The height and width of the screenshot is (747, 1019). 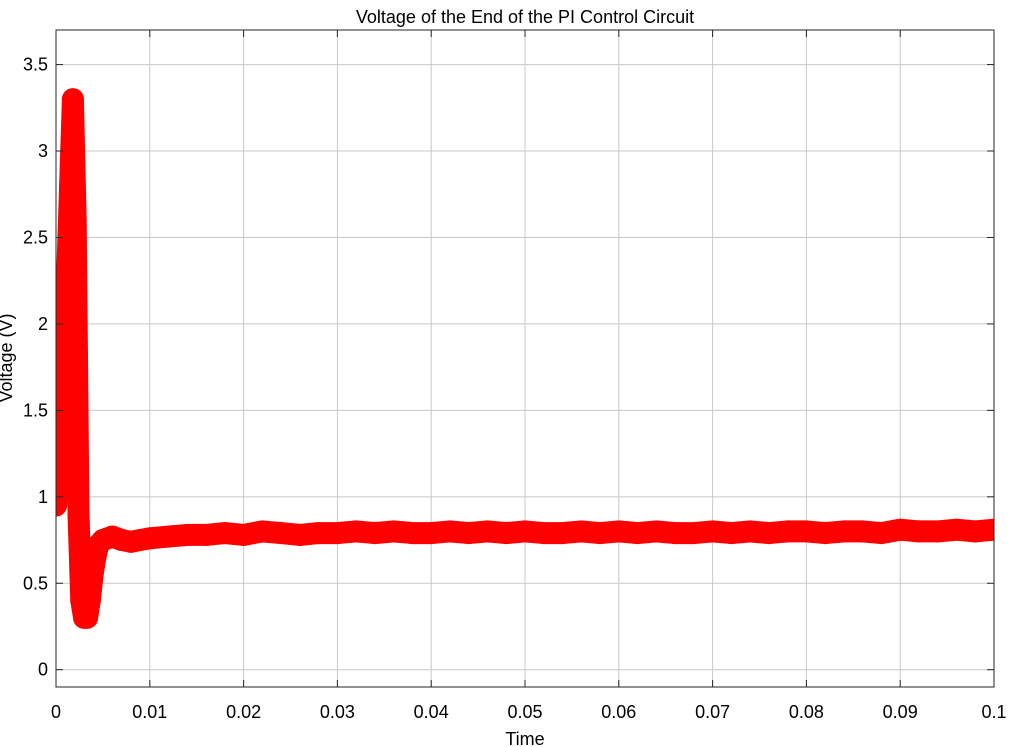 I want to click on x-tick-label: 0.08, so click(x=806, y=712).